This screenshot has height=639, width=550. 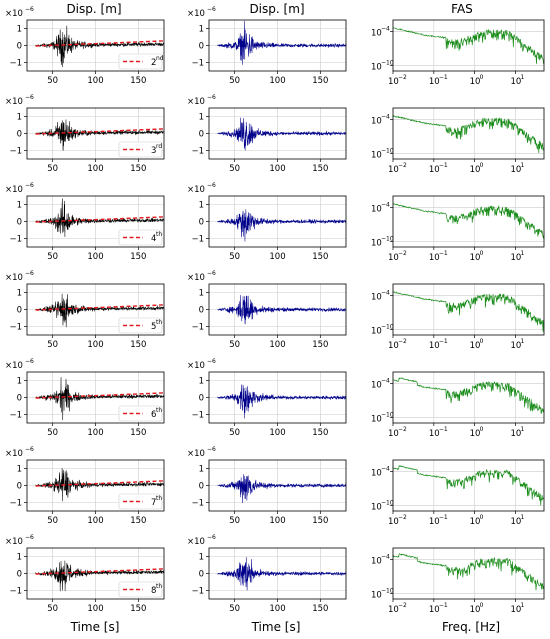 I want to click on x-tick-exponent: −1, so click(x=443, y=429).